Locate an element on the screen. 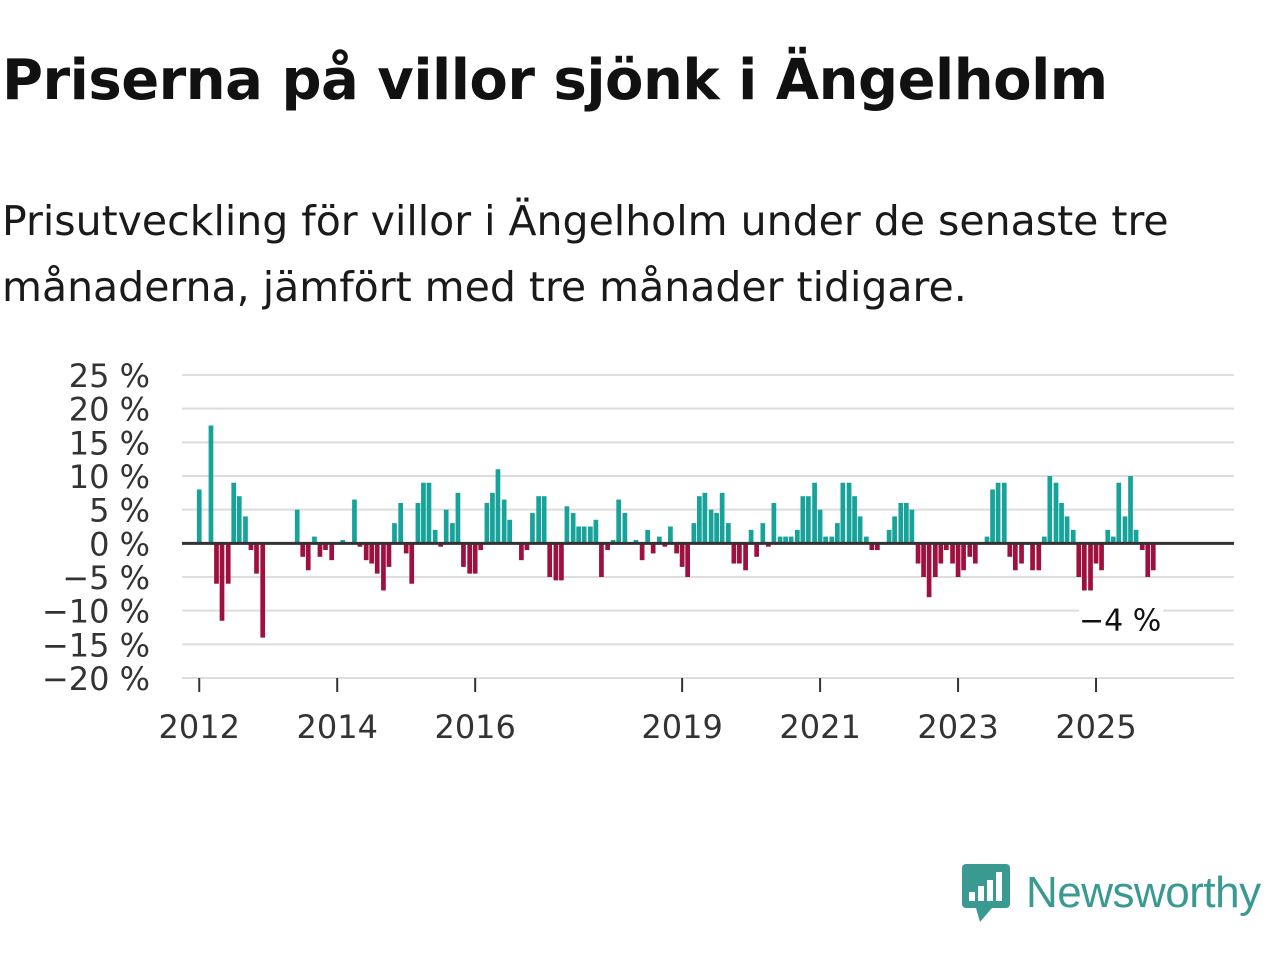 This screenshot has height=960, width=1280. x-tick-label: 2014 is located at coordinates (336, 727).